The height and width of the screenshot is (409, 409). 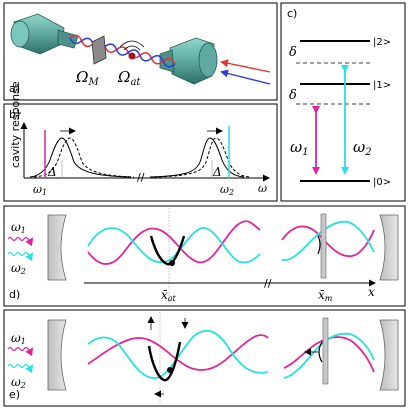 What do you see at coordinates (245, 77) in the screenshot?
I see `blue-beam-arrow` at bounding box center [245, 77].